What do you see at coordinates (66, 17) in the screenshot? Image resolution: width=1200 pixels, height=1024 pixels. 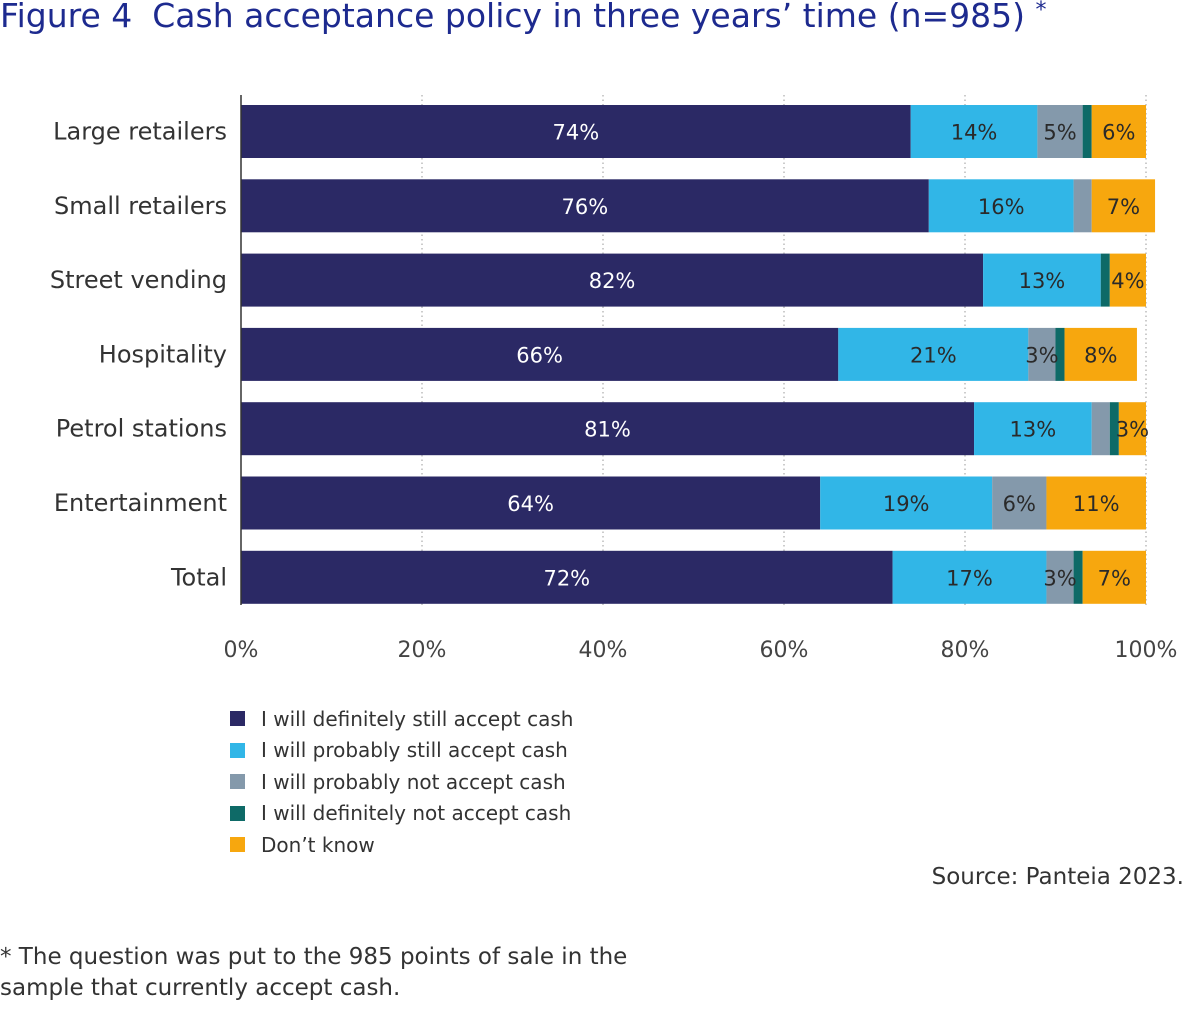 I see `figure-label: Figure 4` at bounding box center [66, 17].